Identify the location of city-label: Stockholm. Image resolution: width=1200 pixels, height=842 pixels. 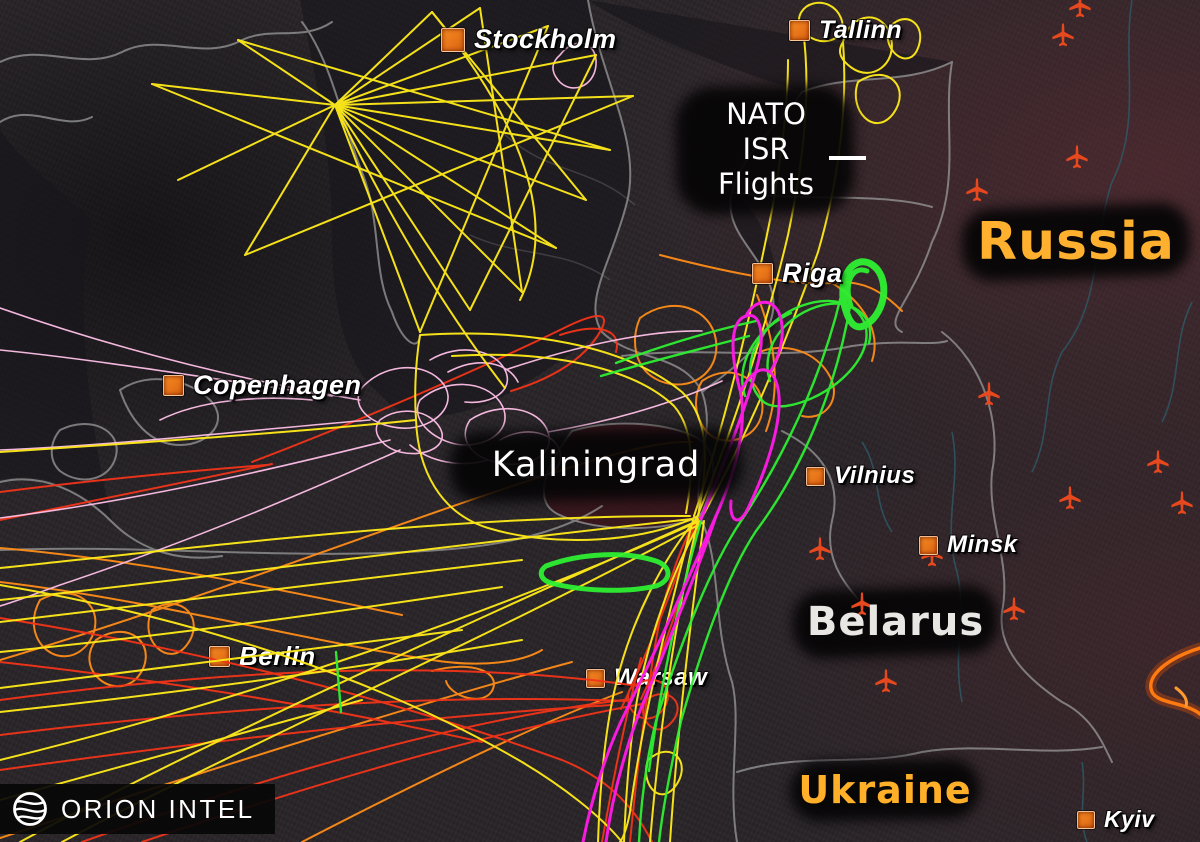
(545, 39).